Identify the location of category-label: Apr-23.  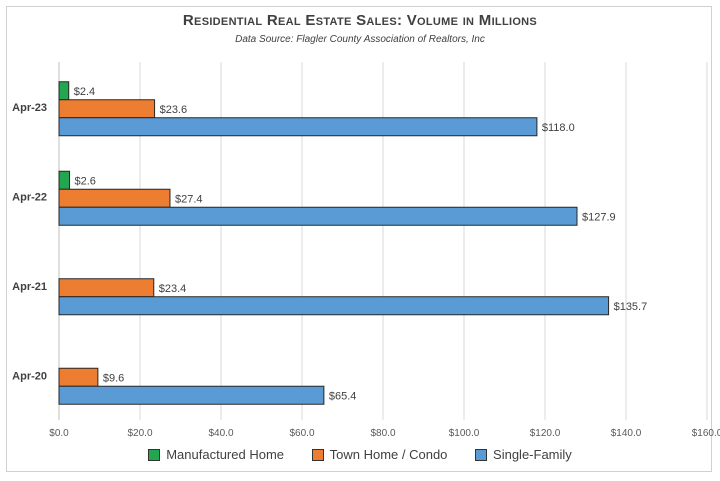
(29, 108).